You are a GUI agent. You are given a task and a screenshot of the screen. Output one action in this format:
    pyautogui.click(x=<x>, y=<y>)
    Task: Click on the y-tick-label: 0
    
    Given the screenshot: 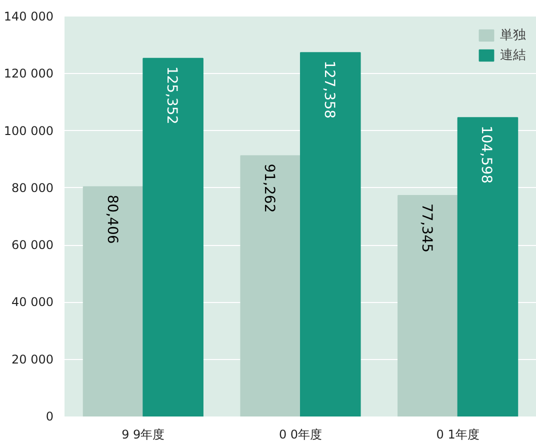 What is the action you would take?
    pyautogui.click(x=50, y=417)
    